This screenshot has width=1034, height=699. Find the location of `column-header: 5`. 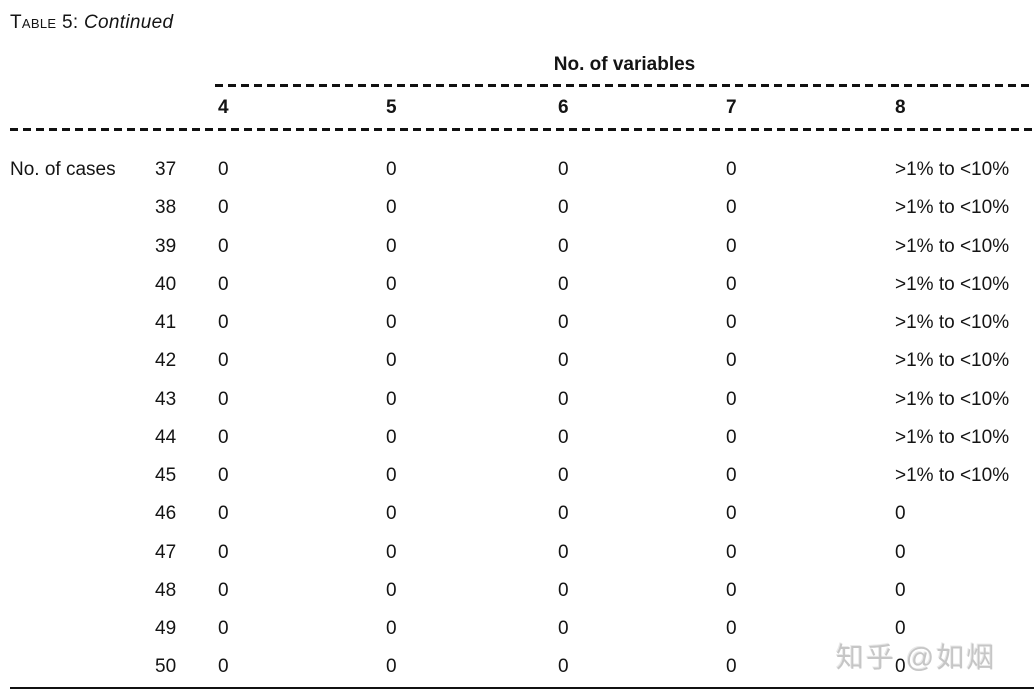

column-header: 5 is located at coordinates (391, 107).